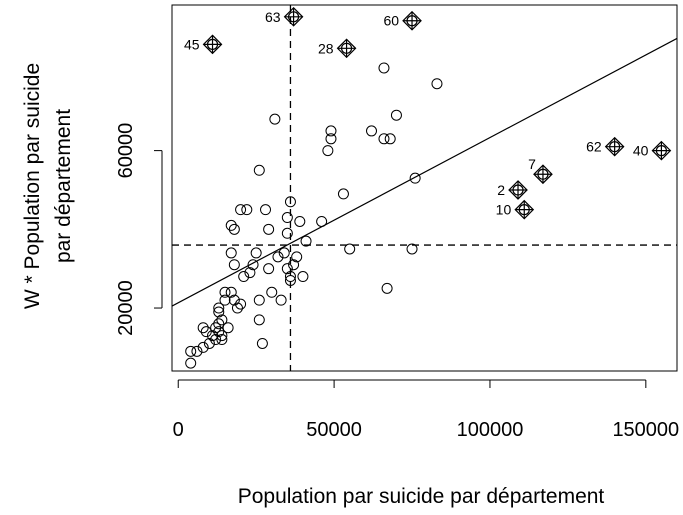 This screenshot has width=683, height=515. Describe the element at coordinates (203, 44) in the screenshot. I see `labeled-point-45: 45` at that location.